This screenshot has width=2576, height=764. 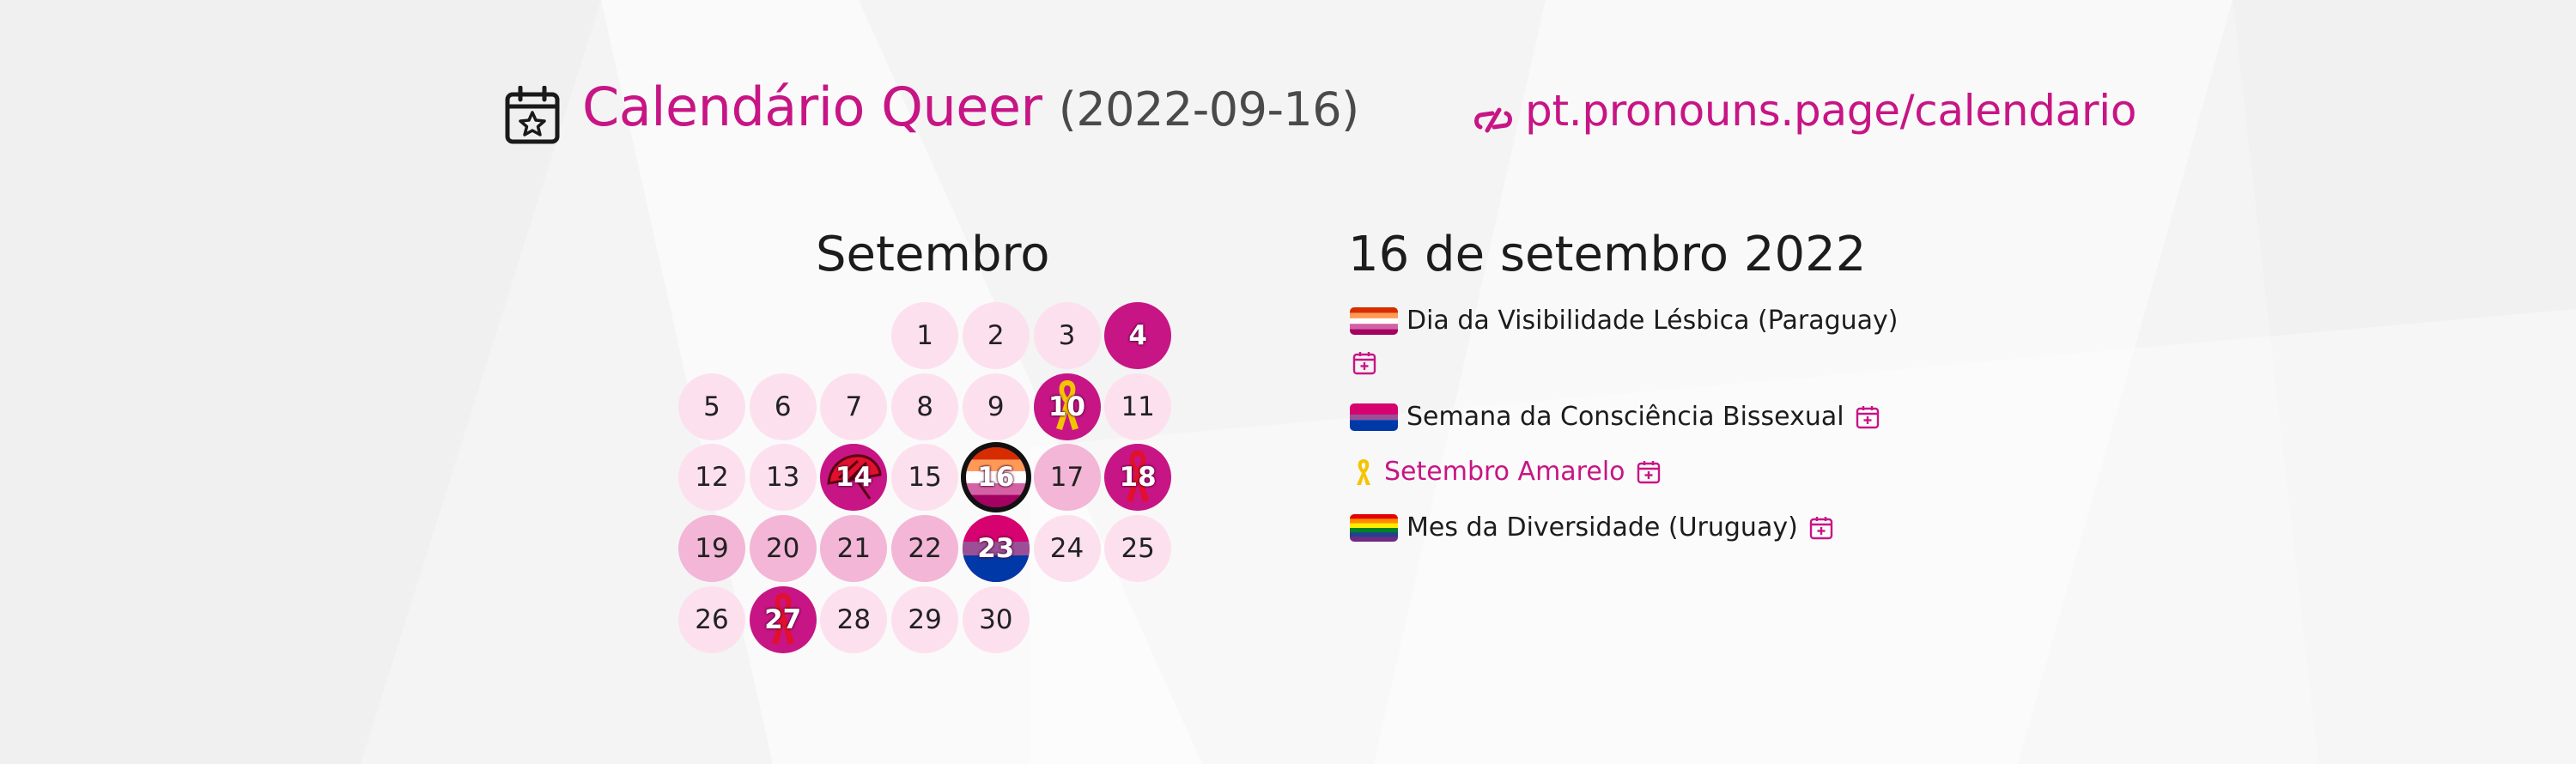 I want to click on day-number: 24, so click(x=1067, y=549).